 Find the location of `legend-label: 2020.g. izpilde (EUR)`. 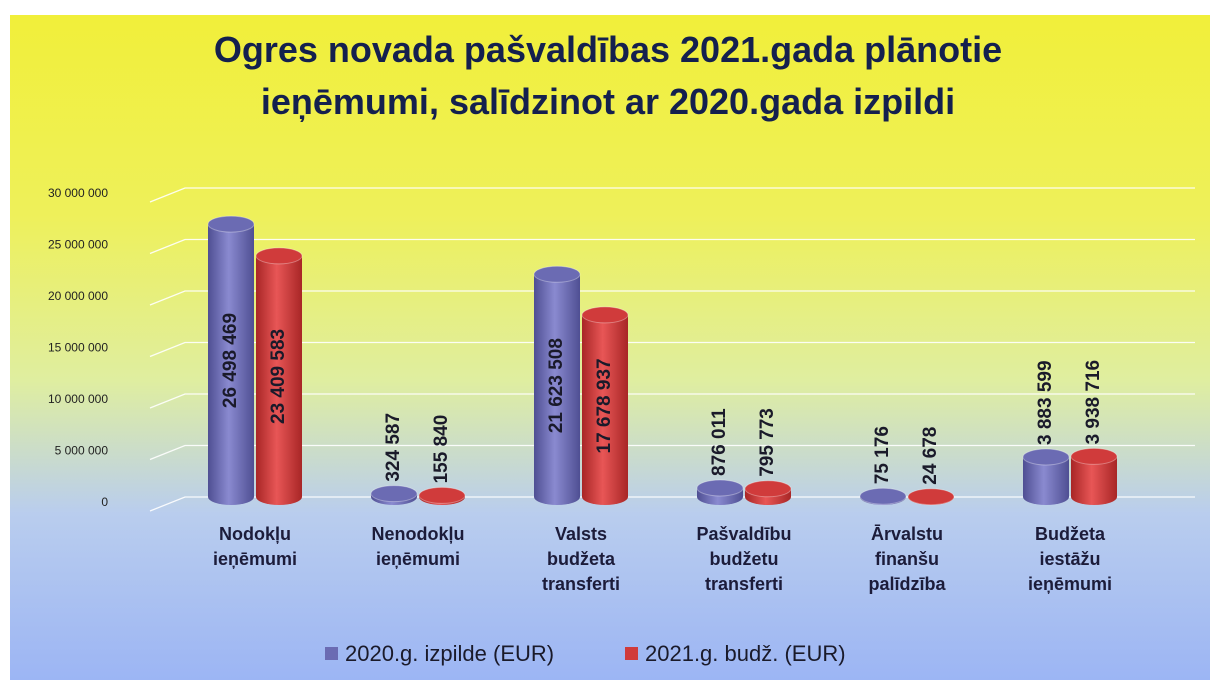

legend-label: 2020.g. izpilde (EUR) is located at coordinates (449, 653).